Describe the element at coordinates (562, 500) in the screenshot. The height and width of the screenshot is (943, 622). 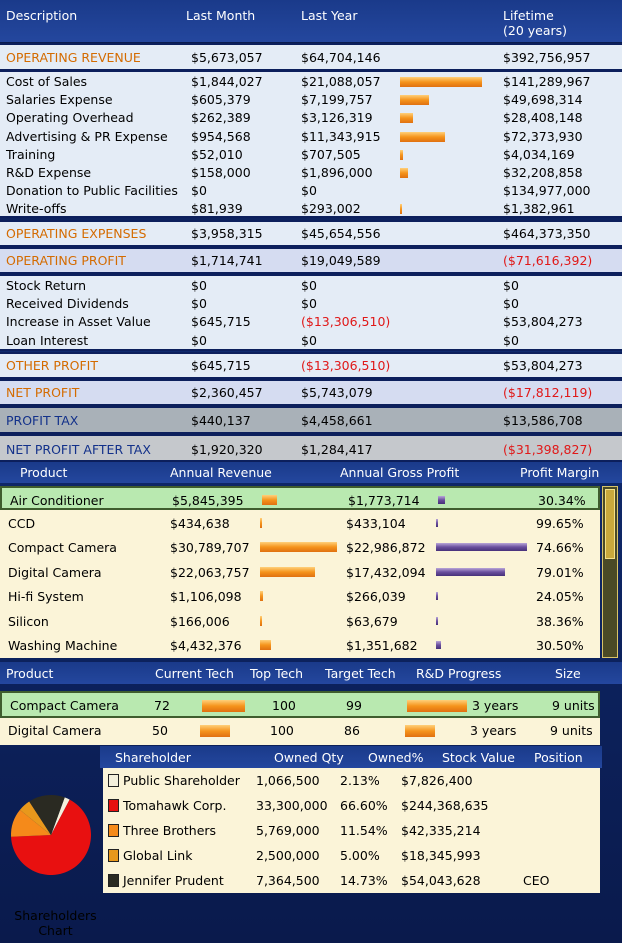
I see `product-margin: 30.34%` at that location.